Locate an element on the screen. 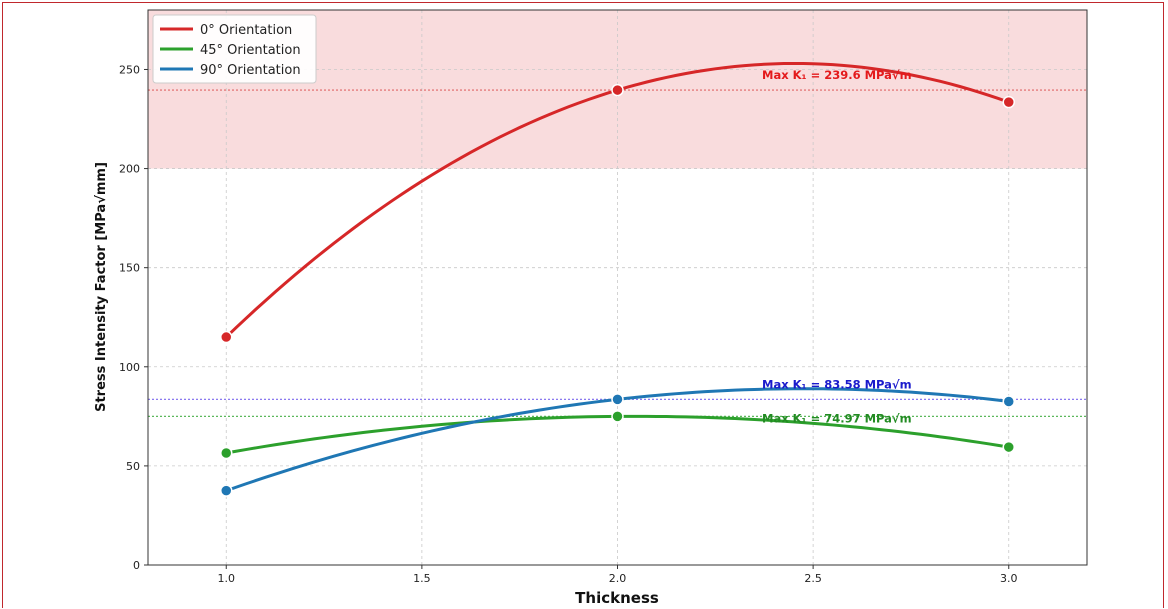  y-tick-label: 50 is located at coordinates (133, 466).